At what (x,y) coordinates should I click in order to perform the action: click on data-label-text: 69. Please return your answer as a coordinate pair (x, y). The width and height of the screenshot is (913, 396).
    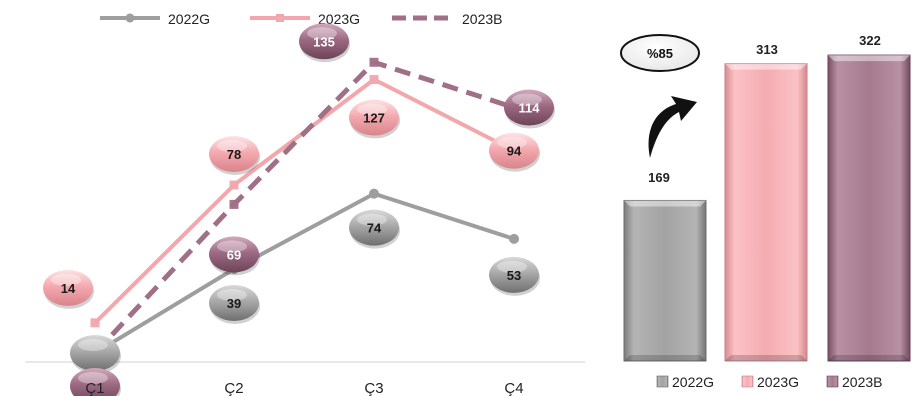
    Looking at the image, I should click on (234, 254).